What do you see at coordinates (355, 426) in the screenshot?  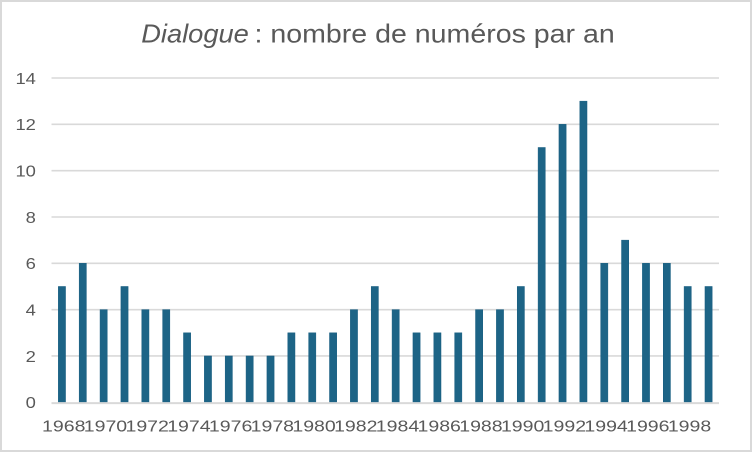 I see `svg-text: 1982` at bounding box center [355, 426].